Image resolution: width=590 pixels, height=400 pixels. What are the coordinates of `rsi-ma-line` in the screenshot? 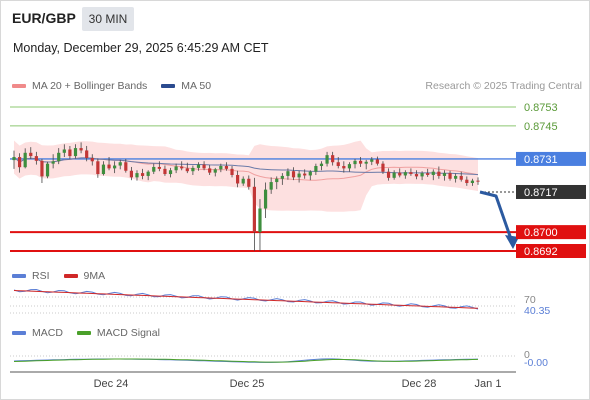 It's located at (246, 299).